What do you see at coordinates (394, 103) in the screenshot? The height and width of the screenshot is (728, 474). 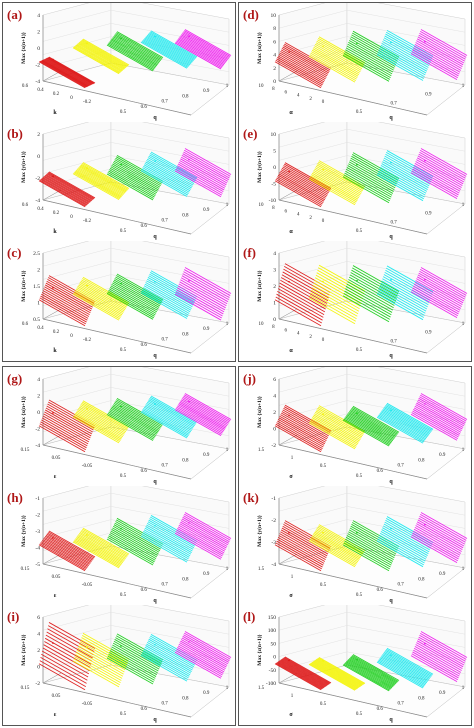 I see `q-tick-label: 0.7` at bounding box center [394, 103].